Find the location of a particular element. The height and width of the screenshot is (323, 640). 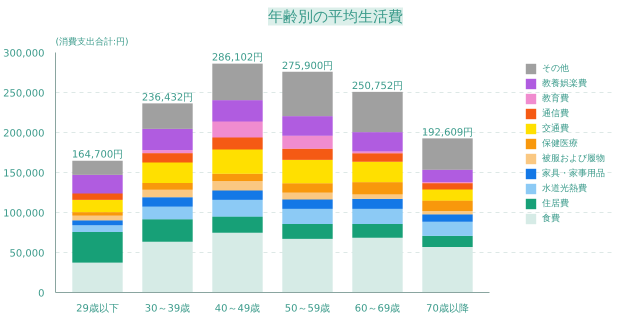

y-tick-label: 150,000 is located at coordinates (24, 174).